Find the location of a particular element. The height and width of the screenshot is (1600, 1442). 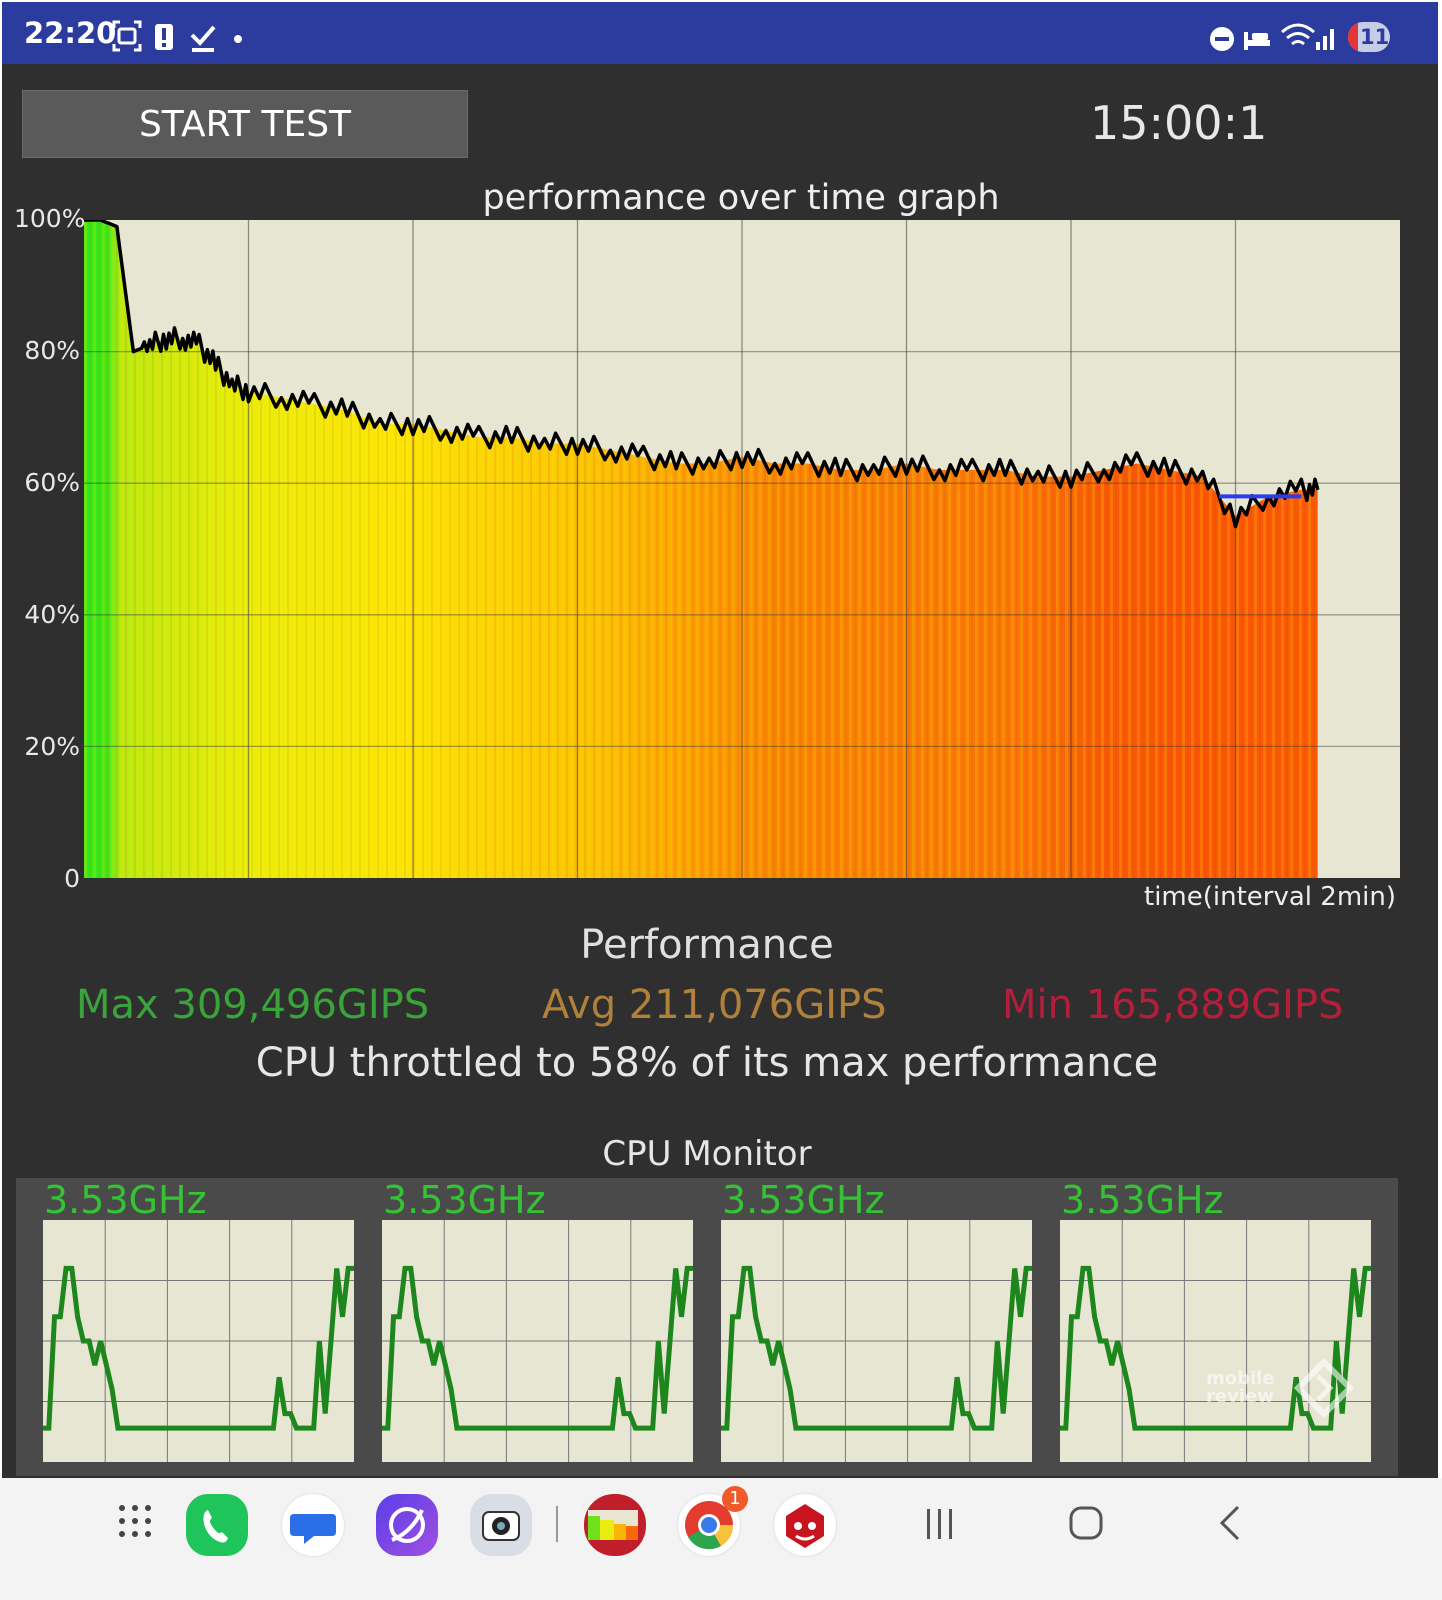

cpu-monitor-title: CPU Monitor is located at coordinates (707, 1154).